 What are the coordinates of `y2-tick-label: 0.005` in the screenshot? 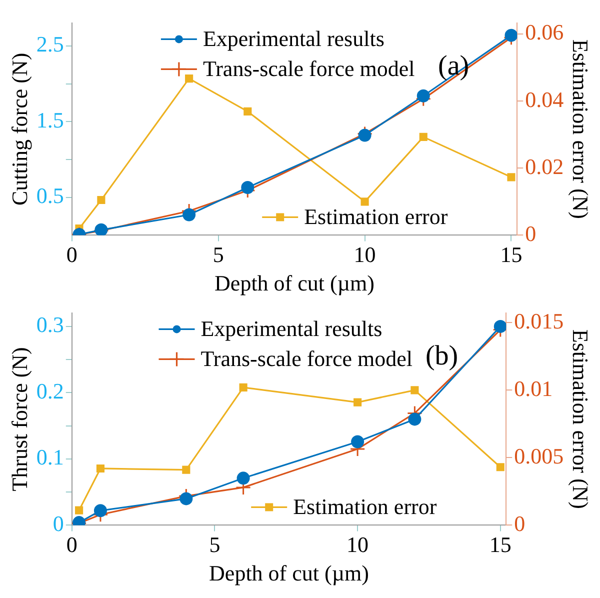 It's located at (539, 455).